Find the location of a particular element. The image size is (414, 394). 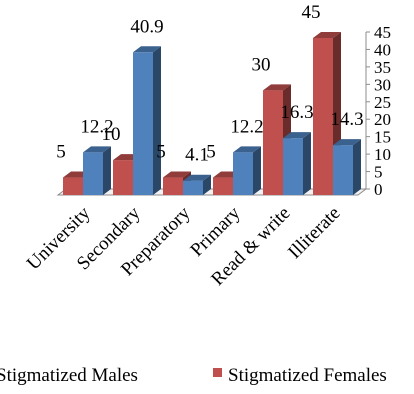

y-tick-label: 25 is located at coordinates (382, 102).